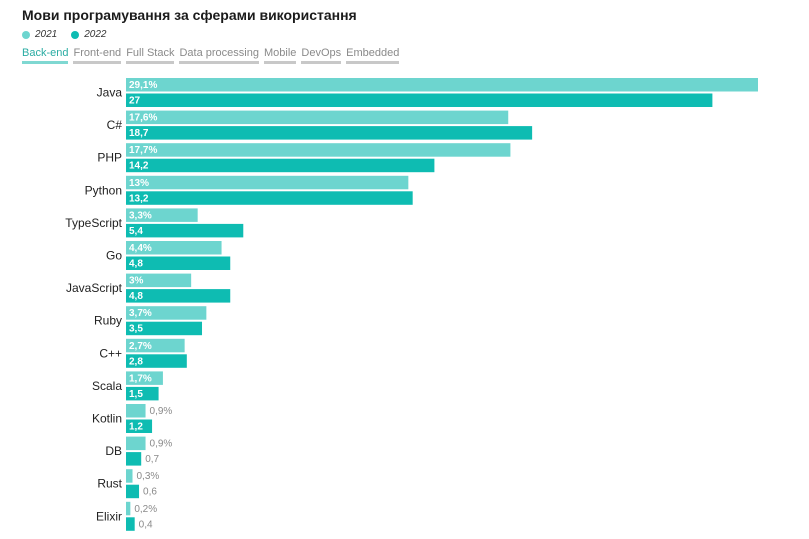 The image size is (809, 539). I want to click on tab-front-end: Front-end, so click(97, 55).